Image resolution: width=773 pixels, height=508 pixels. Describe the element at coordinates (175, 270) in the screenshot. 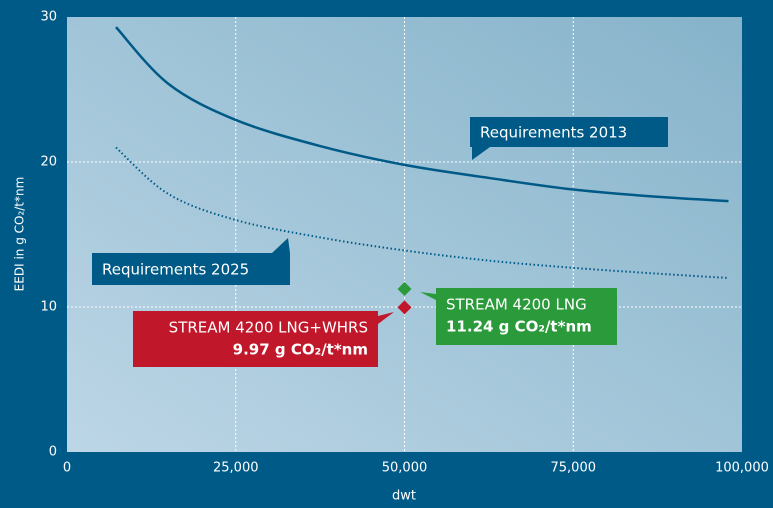

I see `series-label: Requirements 2025` at that location.